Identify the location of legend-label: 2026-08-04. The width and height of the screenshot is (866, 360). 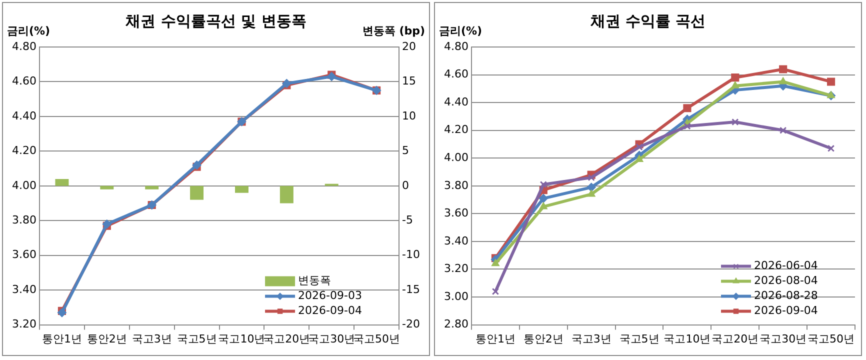
(786, 281).